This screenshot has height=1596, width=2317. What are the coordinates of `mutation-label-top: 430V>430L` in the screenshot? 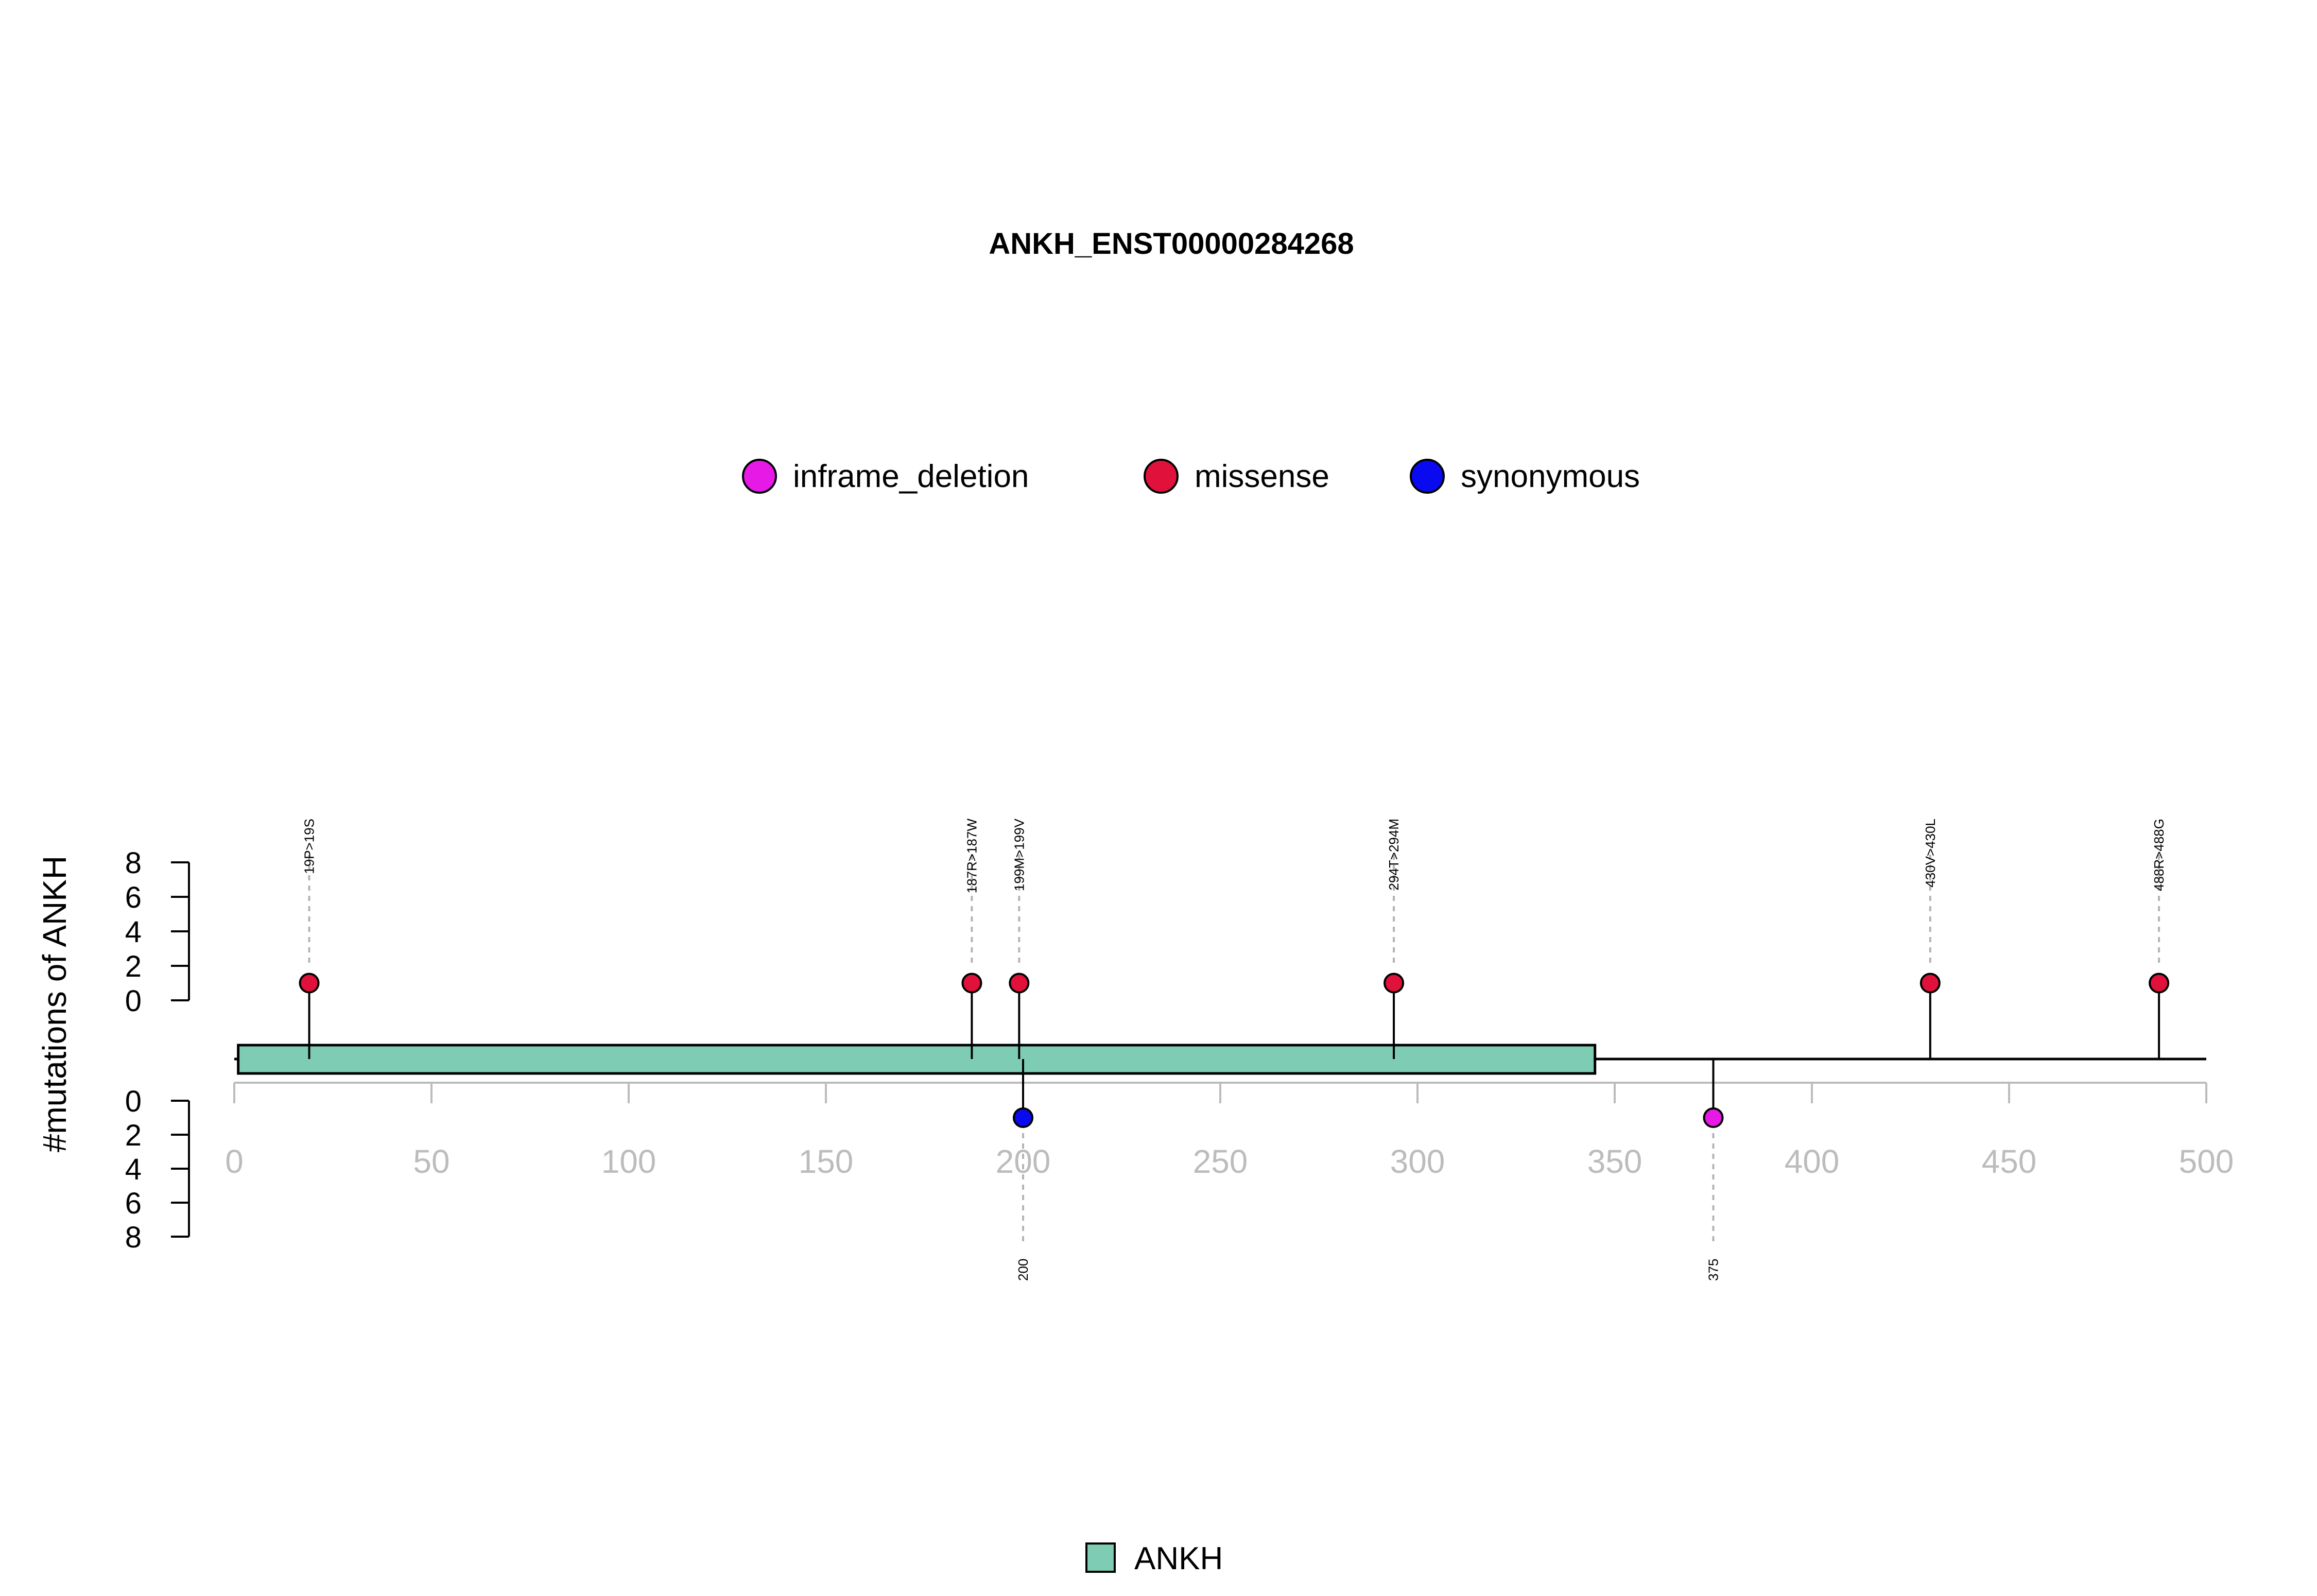 It's located at (1930, 853).